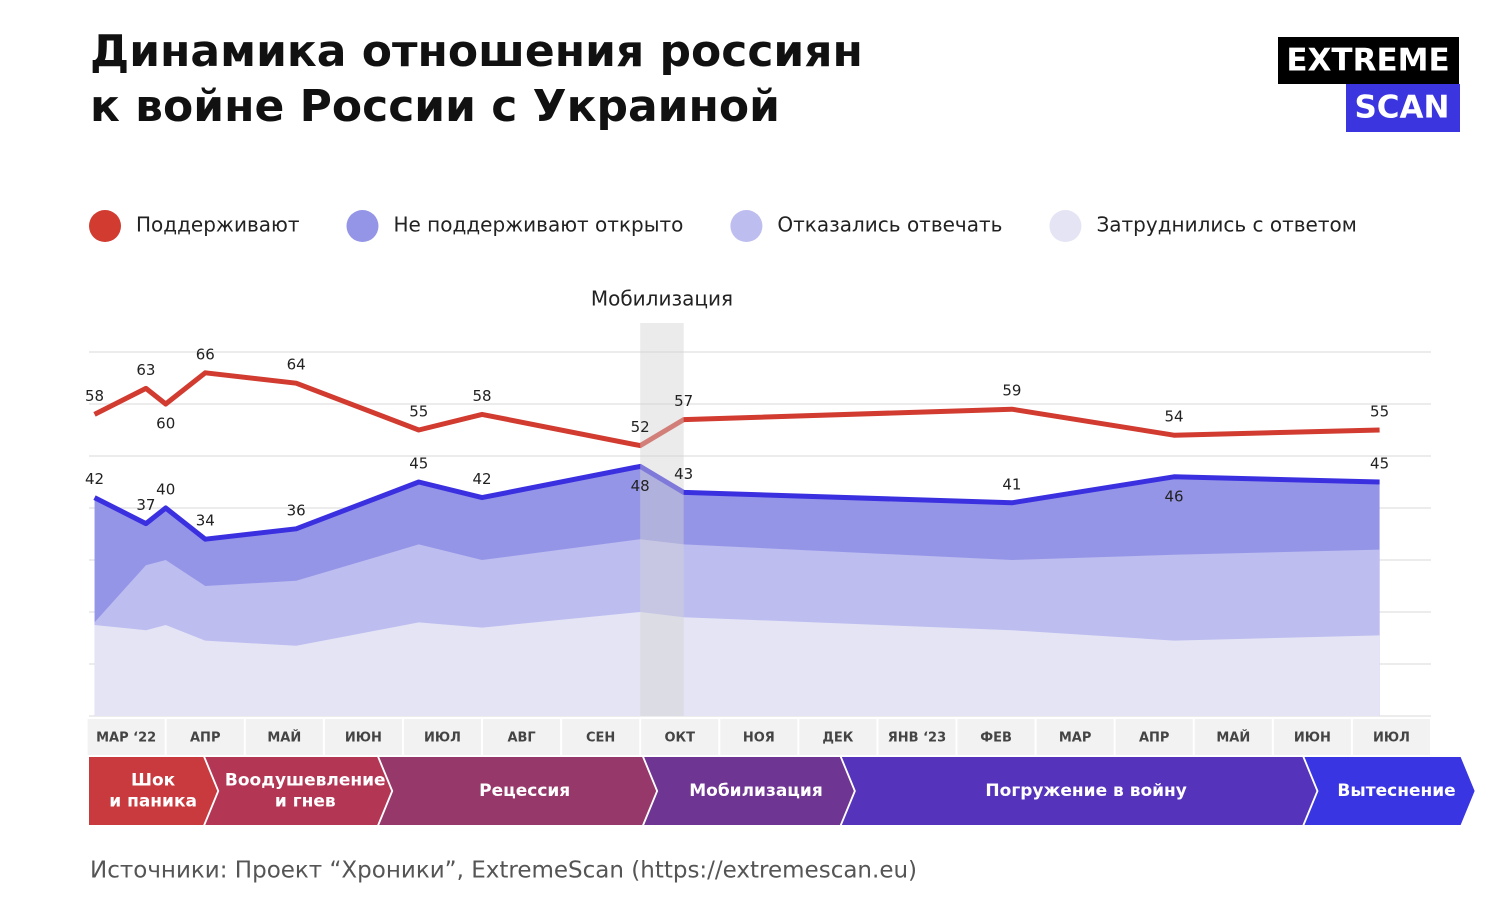  I want to click on x-tick-label: НОЯ, so click(759, 738).